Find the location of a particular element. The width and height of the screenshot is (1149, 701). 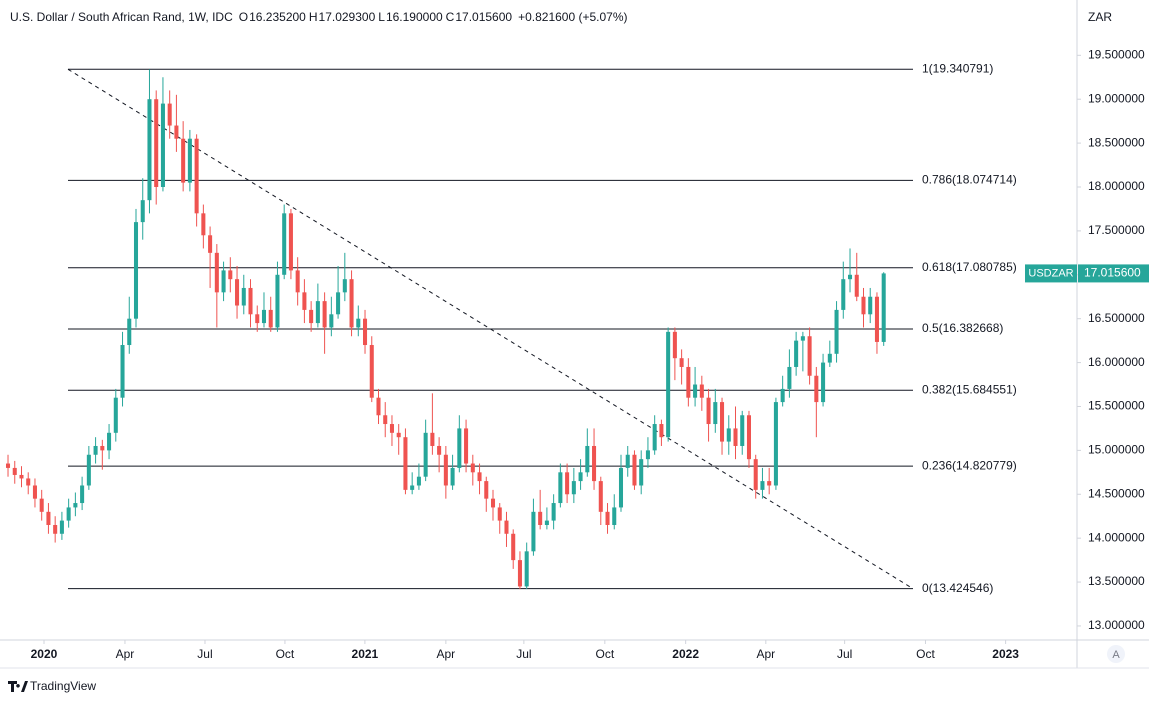

fib-label: 0.382(15.684551) is located at coordinates (969, 389).